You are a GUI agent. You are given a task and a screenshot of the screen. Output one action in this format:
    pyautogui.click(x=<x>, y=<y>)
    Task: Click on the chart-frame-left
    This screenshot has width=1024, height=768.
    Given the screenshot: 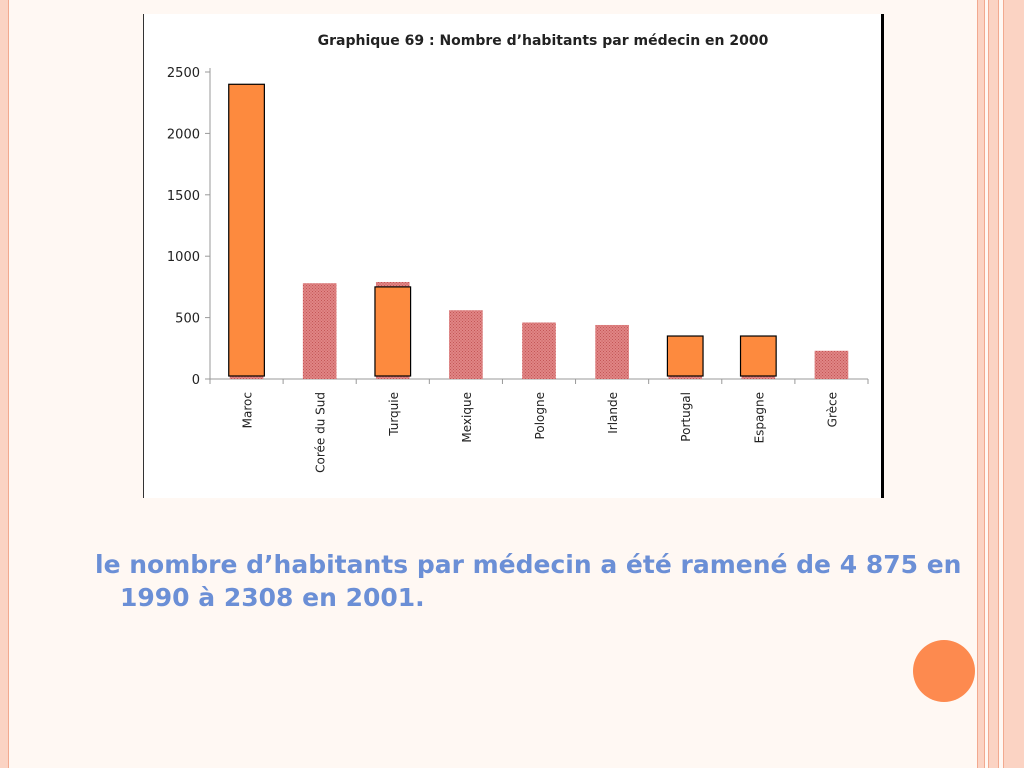 What is the action you would take?
    pyautogui.click(x=143, y=256)
    